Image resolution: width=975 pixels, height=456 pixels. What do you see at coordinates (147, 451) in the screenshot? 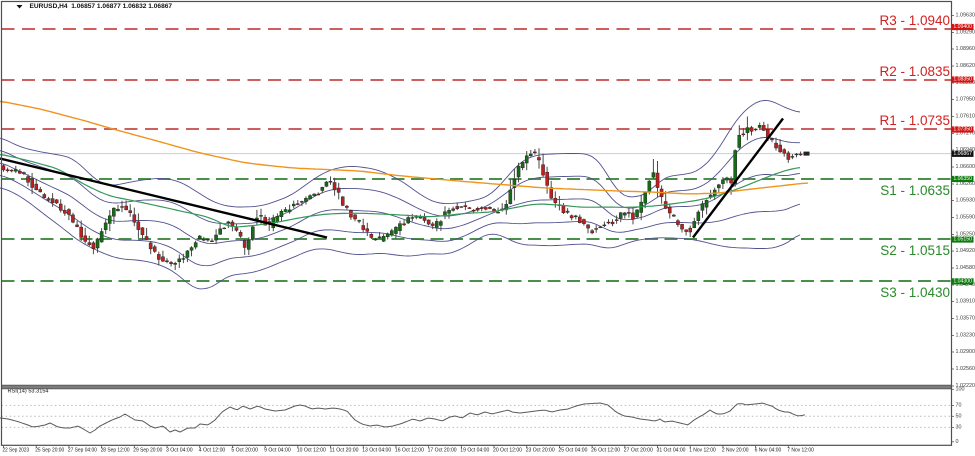
I see `svg-text: 29 Sep 20:00` at bounding box center [147, 451].